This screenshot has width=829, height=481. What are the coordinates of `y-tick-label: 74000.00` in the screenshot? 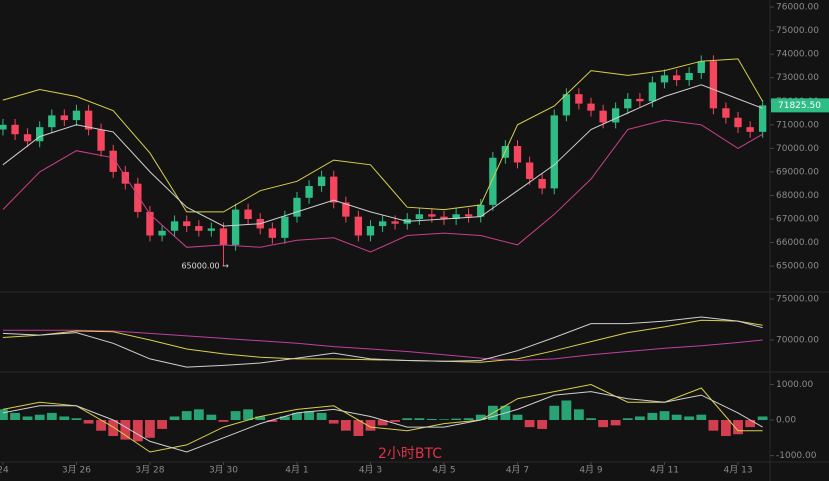 It's located at (797, 55).